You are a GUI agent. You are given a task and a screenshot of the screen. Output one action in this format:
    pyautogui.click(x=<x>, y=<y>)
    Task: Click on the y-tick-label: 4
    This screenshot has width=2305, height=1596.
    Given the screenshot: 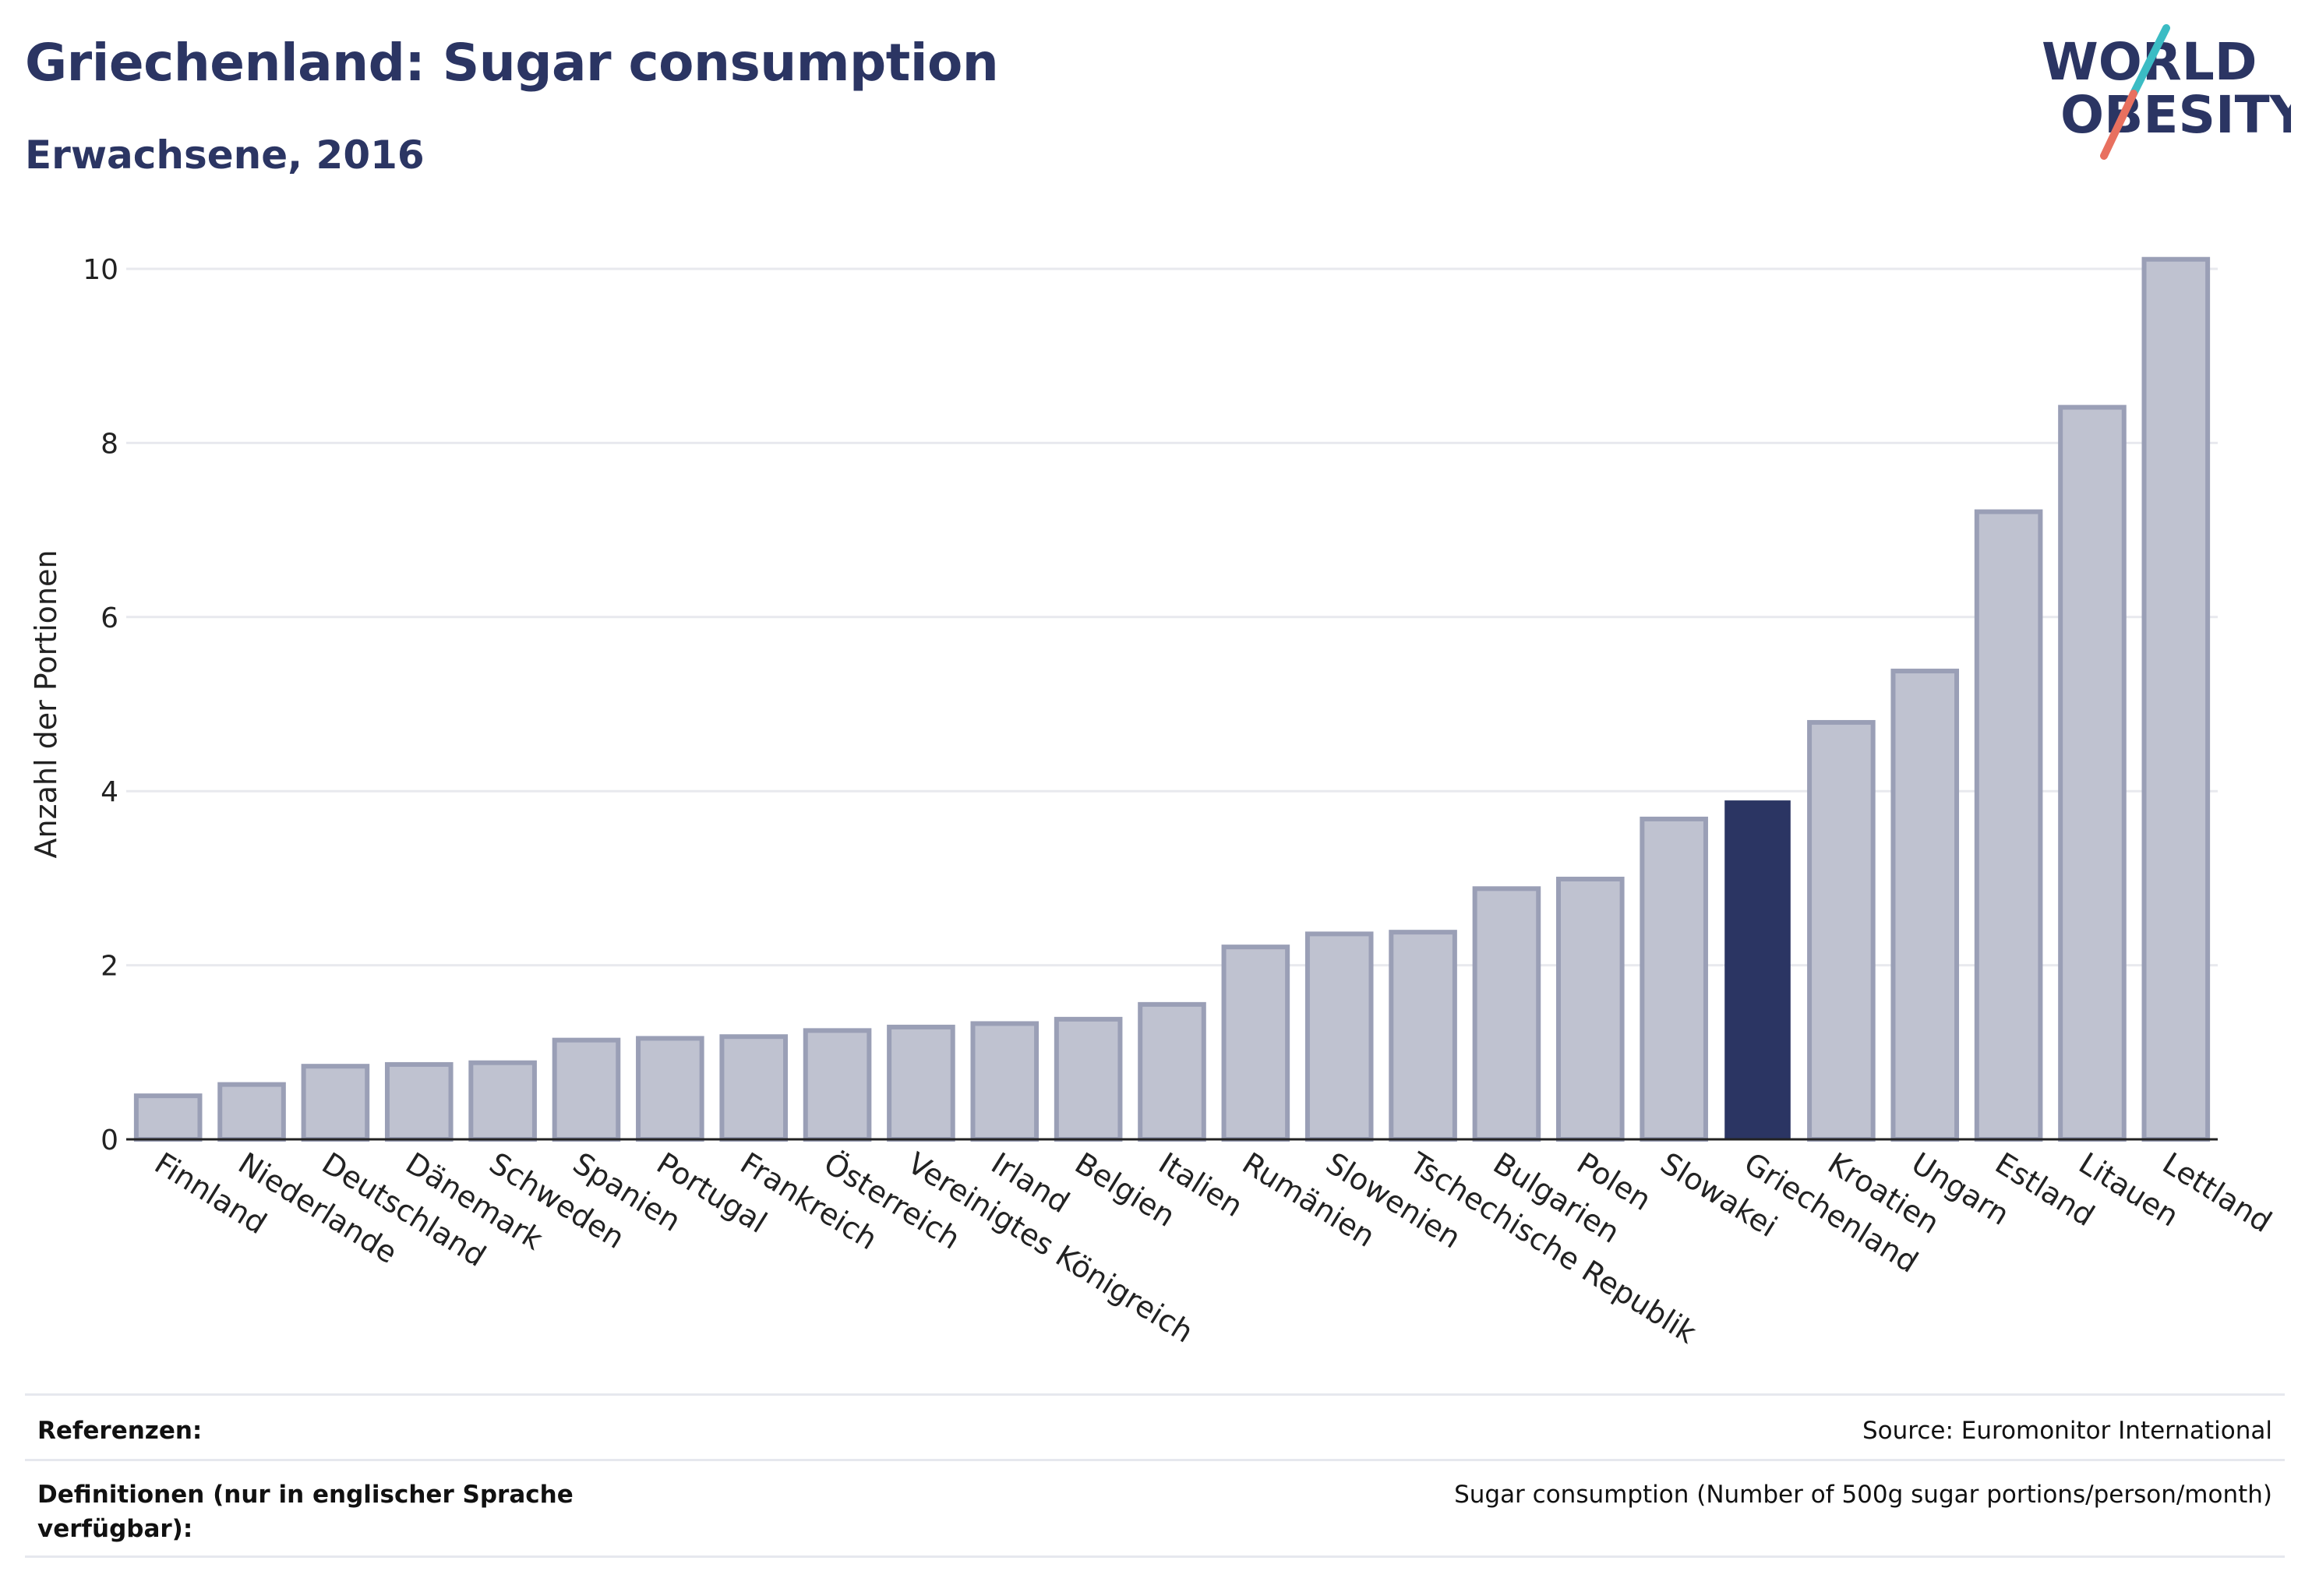 What is the action you would take?
    pyautogui.click(x=109, y=792)
    